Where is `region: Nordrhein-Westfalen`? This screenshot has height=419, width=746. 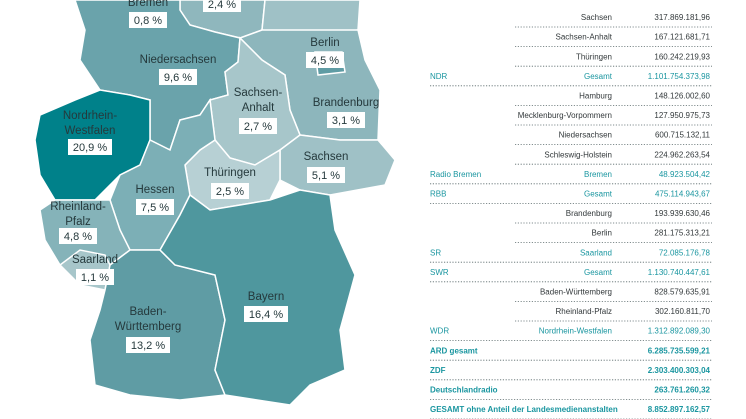
region: Nordrhein-Westfalen is located at coordinates (575, 331).